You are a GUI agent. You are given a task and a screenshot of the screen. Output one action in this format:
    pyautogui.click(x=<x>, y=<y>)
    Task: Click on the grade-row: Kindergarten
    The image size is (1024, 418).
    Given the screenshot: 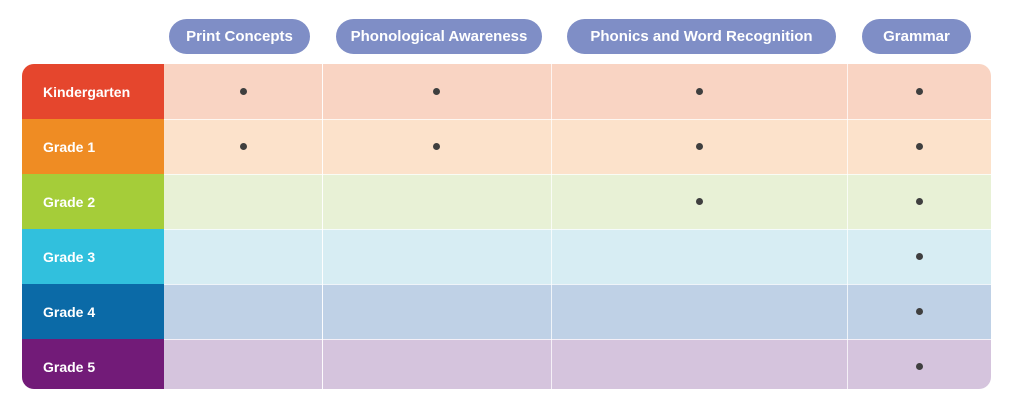 What is the action you would take?
    pyautogui.click(x=506, y=91)
    